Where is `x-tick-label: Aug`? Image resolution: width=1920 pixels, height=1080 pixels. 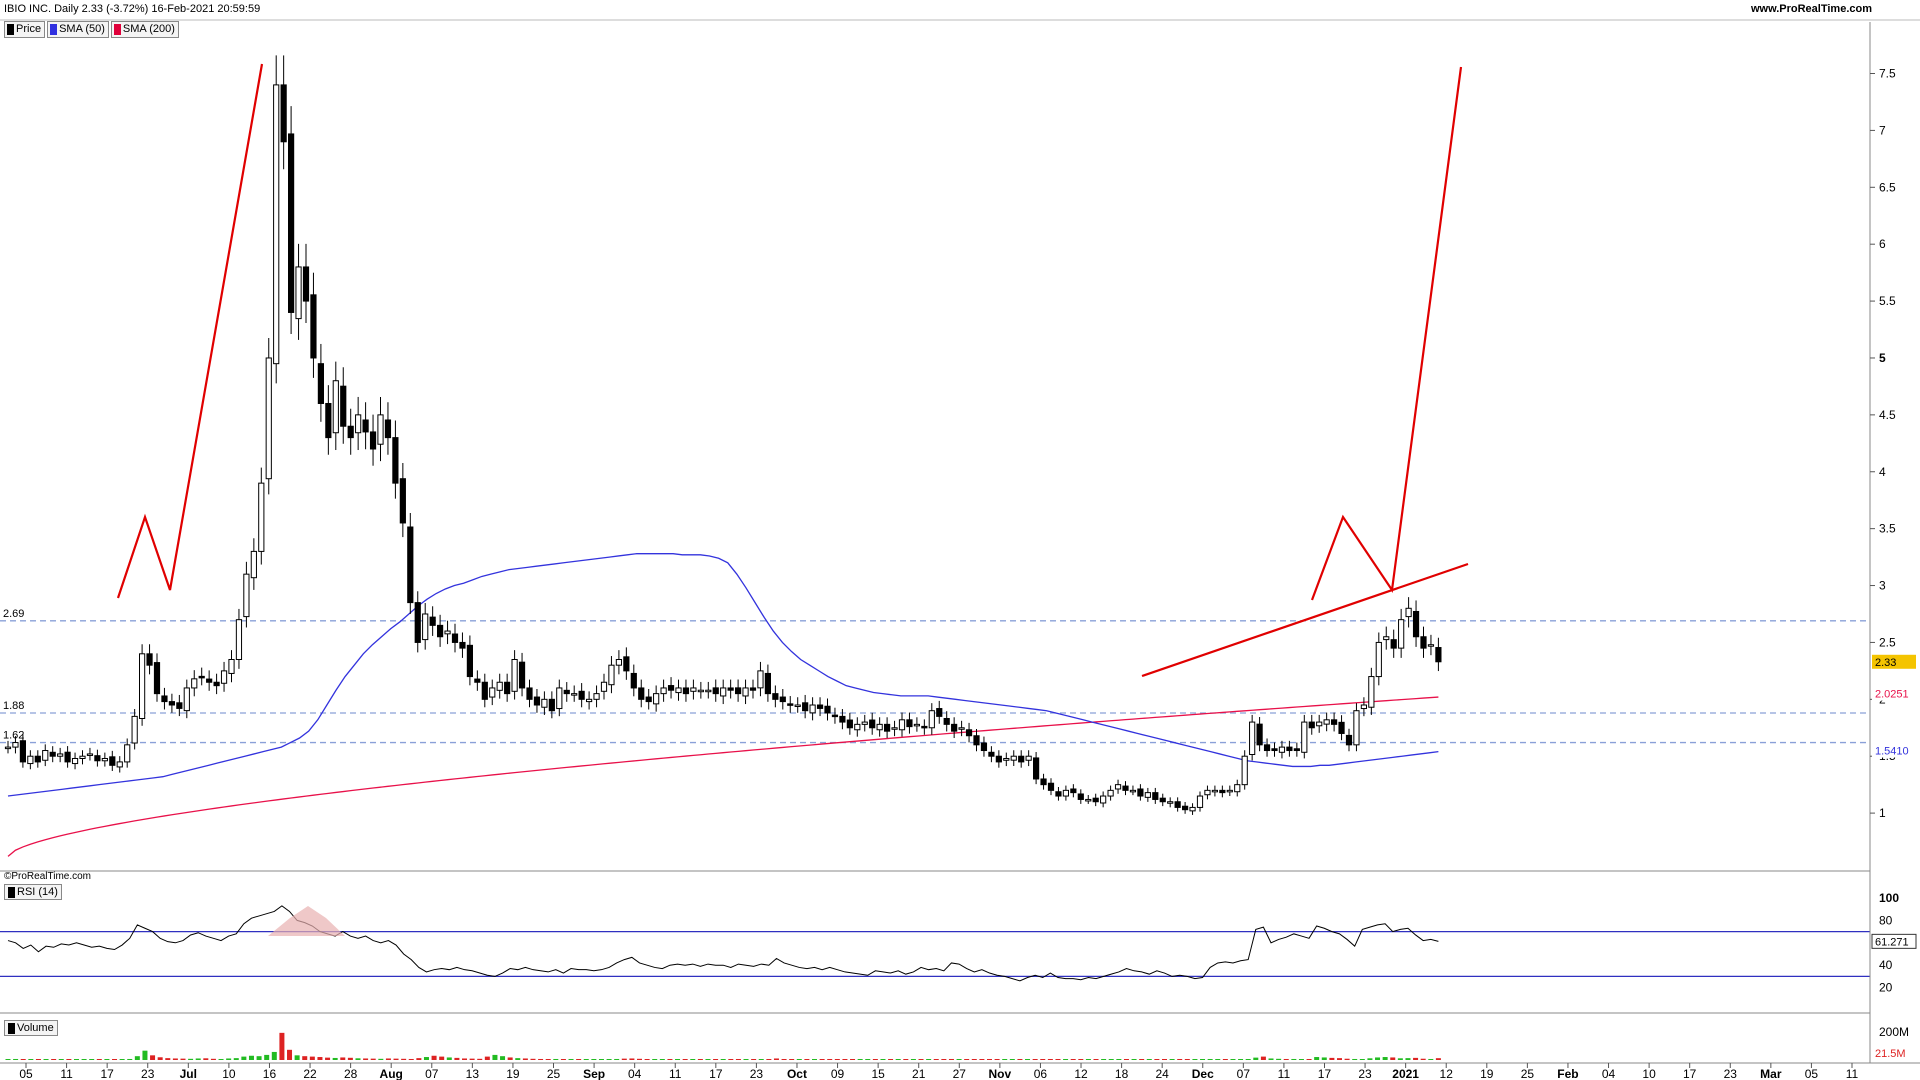 x-tick-label: Aug is located at coordinates (391, 1073).